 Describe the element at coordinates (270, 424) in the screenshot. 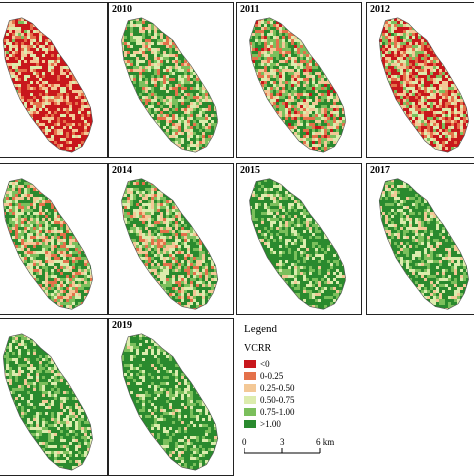

I see `legend-label: >1.00` at that location.